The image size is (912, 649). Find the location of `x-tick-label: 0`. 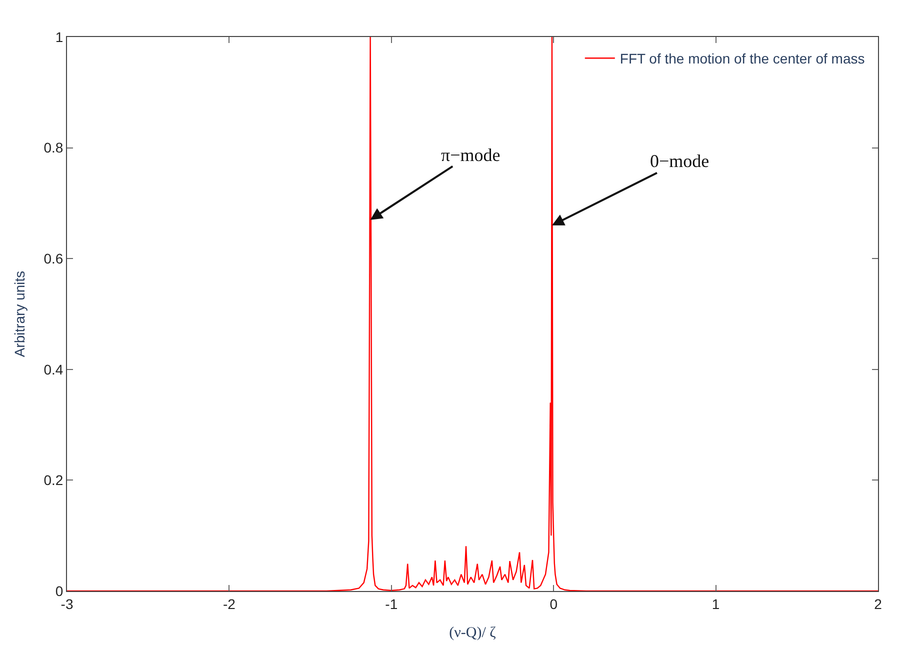

x-tick-label: 0 is located at coordinates (554, 604).